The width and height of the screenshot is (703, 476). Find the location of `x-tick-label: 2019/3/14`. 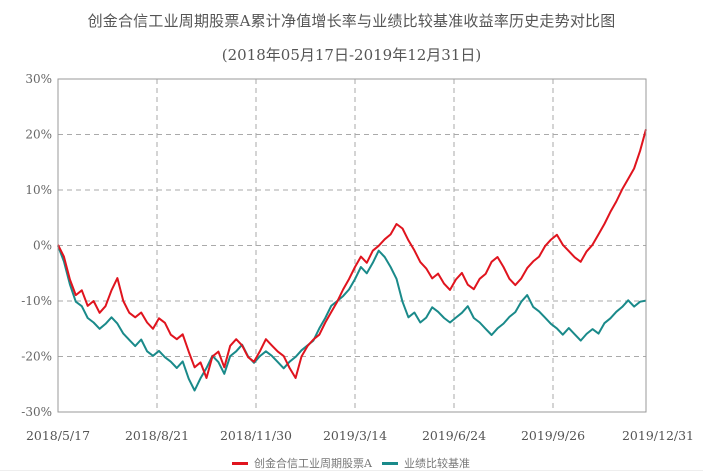

x-tick-label: 2019/3/14 is located at coordinates (355, 435).